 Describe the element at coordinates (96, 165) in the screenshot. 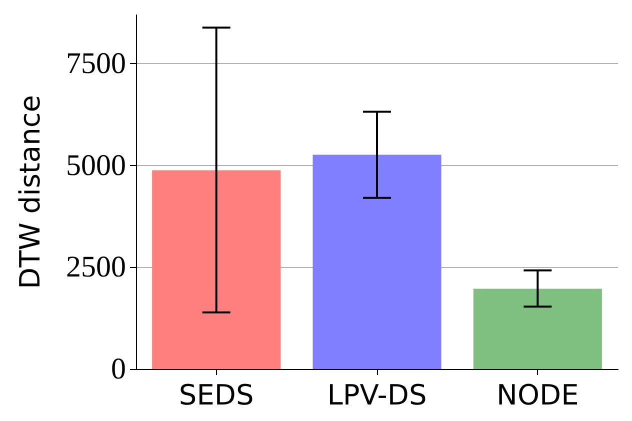

I see `y-tick-label: 5000` at that location.